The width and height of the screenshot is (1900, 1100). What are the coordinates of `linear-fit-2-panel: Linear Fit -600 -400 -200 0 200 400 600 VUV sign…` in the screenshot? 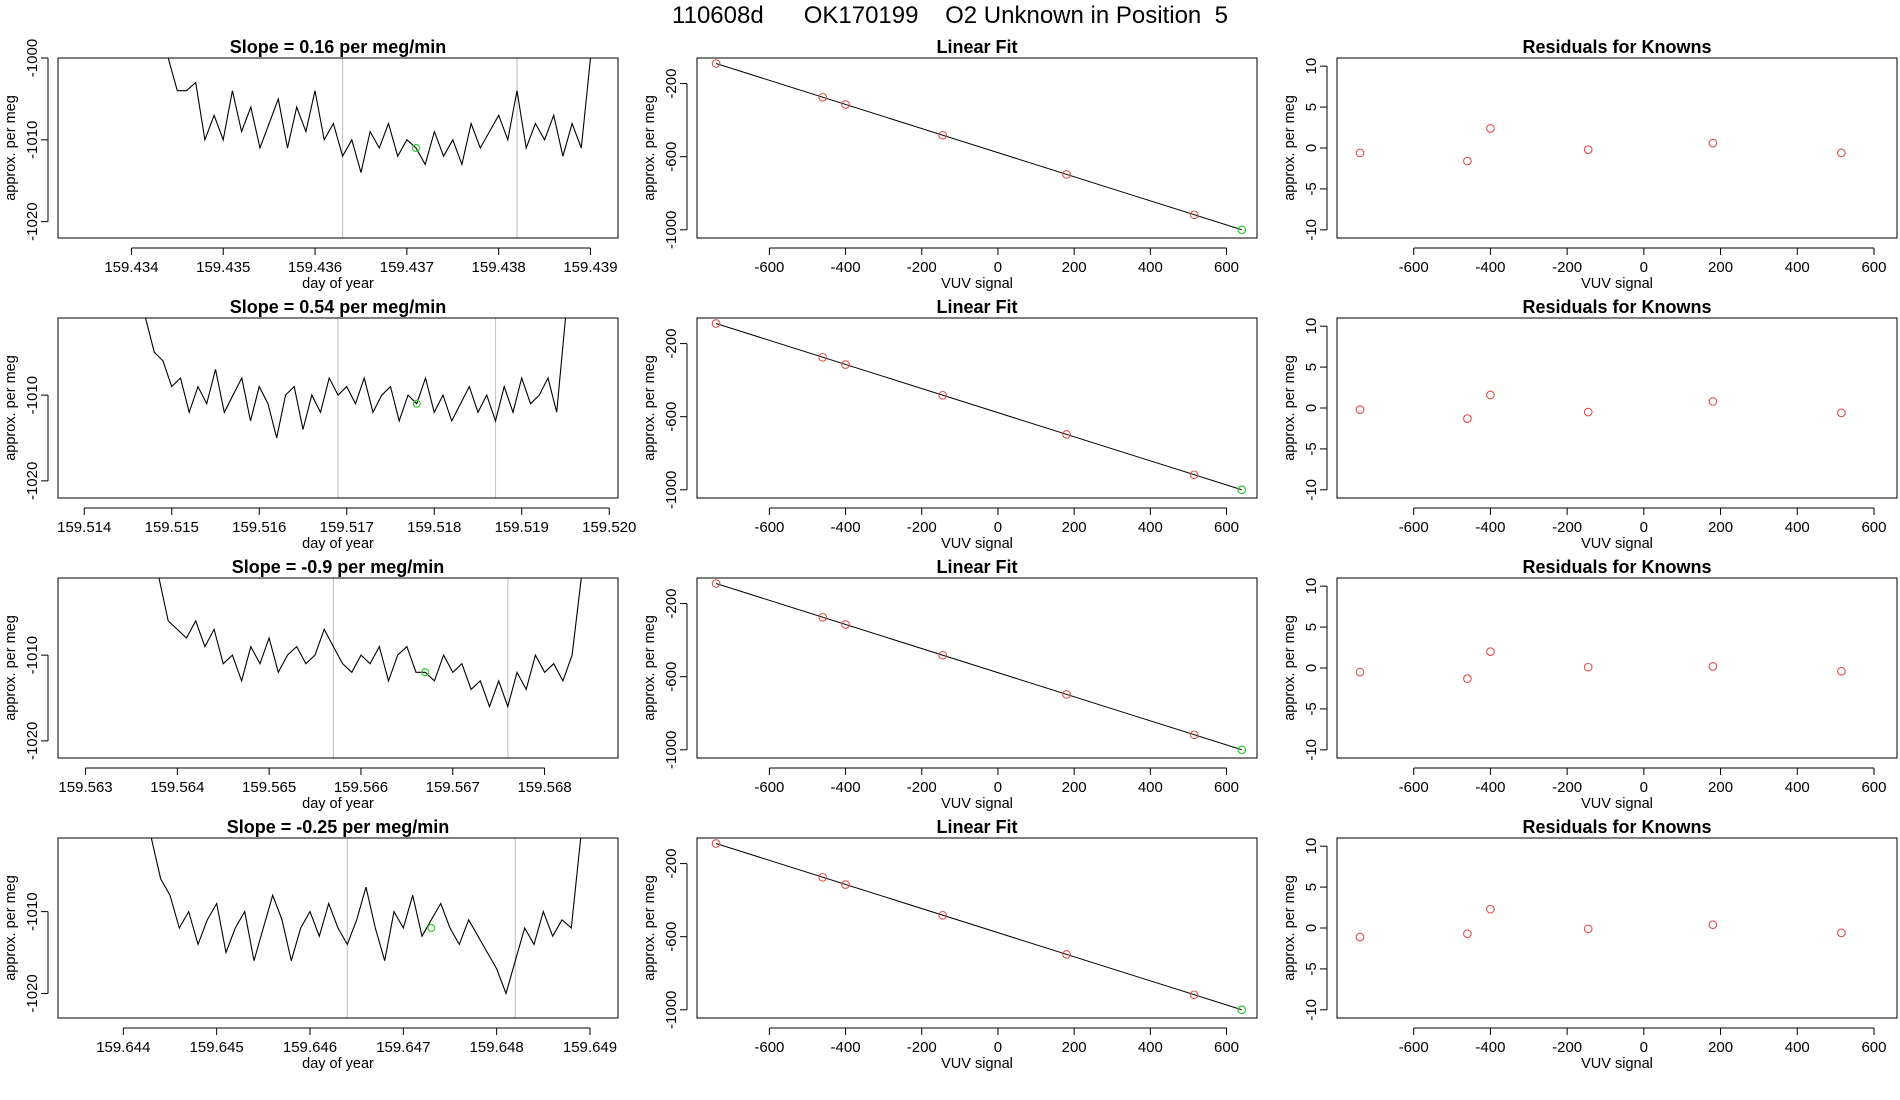 It's located at (950, 424).